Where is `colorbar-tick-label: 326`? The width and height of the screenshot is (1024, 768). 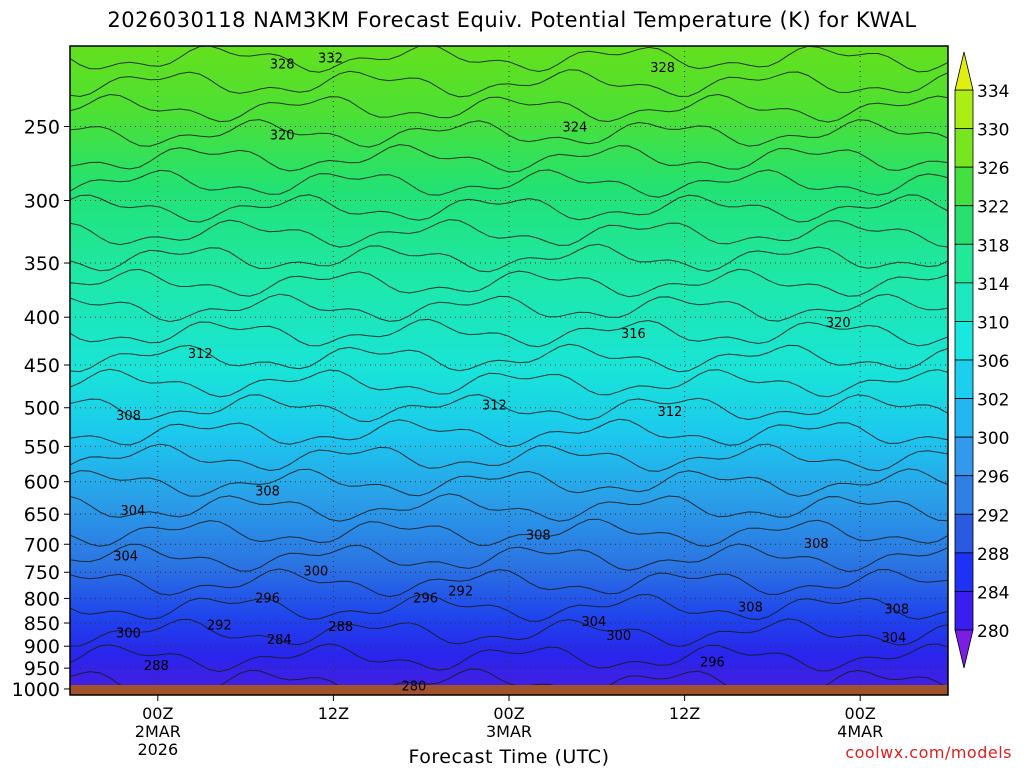
colorbar-tick-label: 326 is located at coordinates (993, 169).